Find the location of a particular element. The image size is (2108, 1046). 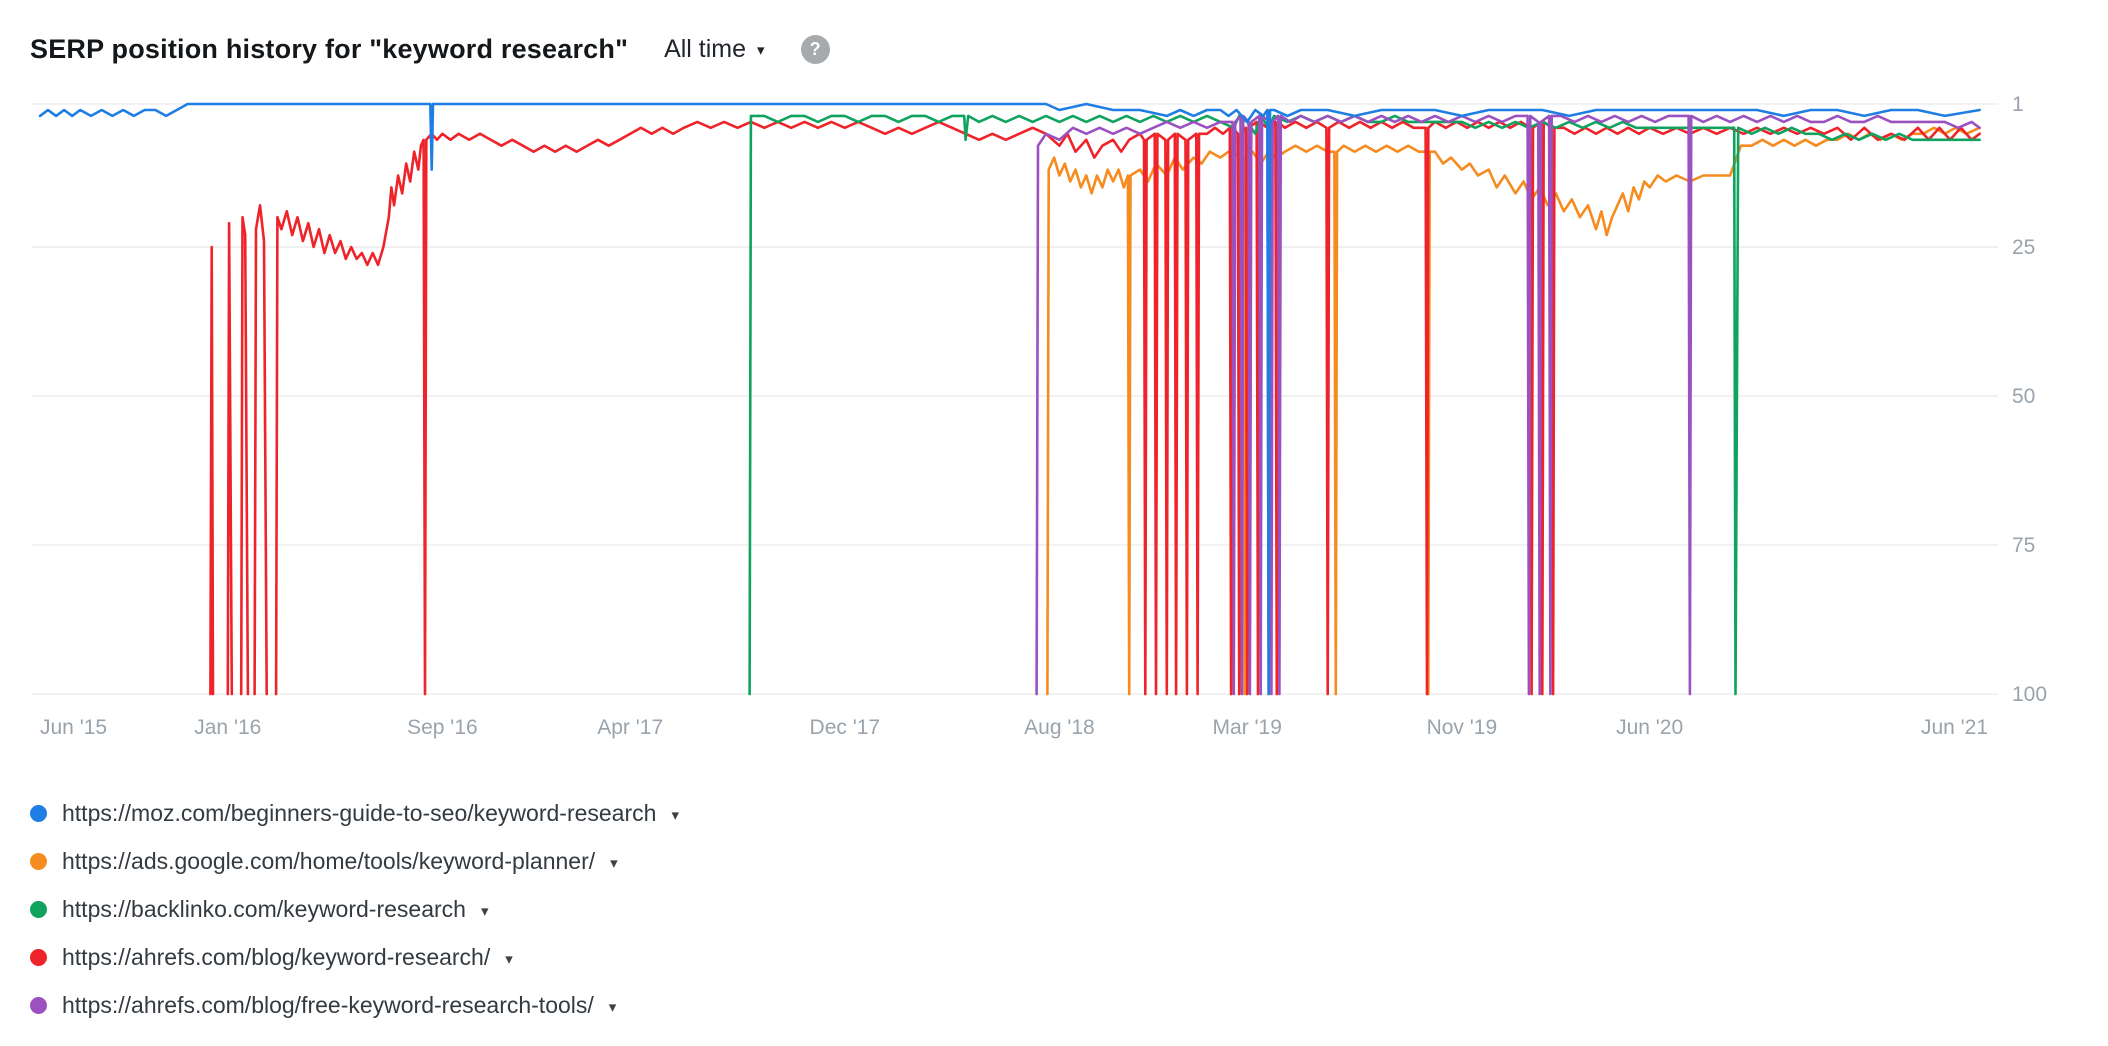

x-axis-tick: Jun '20 is located at coordinates (1649, 727).